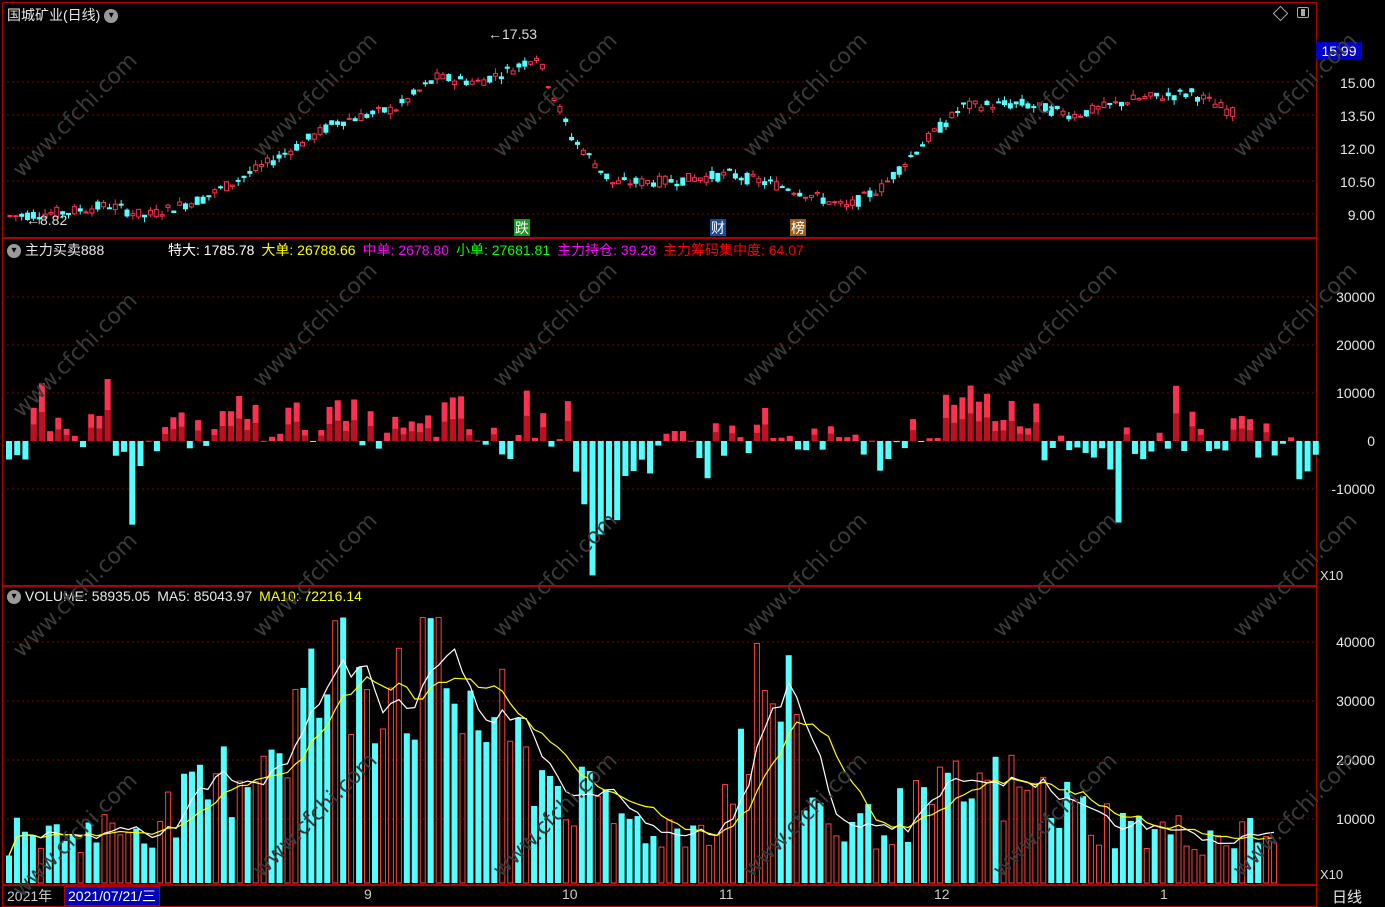 The height and width of the screenshot is (907, 1385). I want to click on window-toggle-icon, so click(1303, 12).